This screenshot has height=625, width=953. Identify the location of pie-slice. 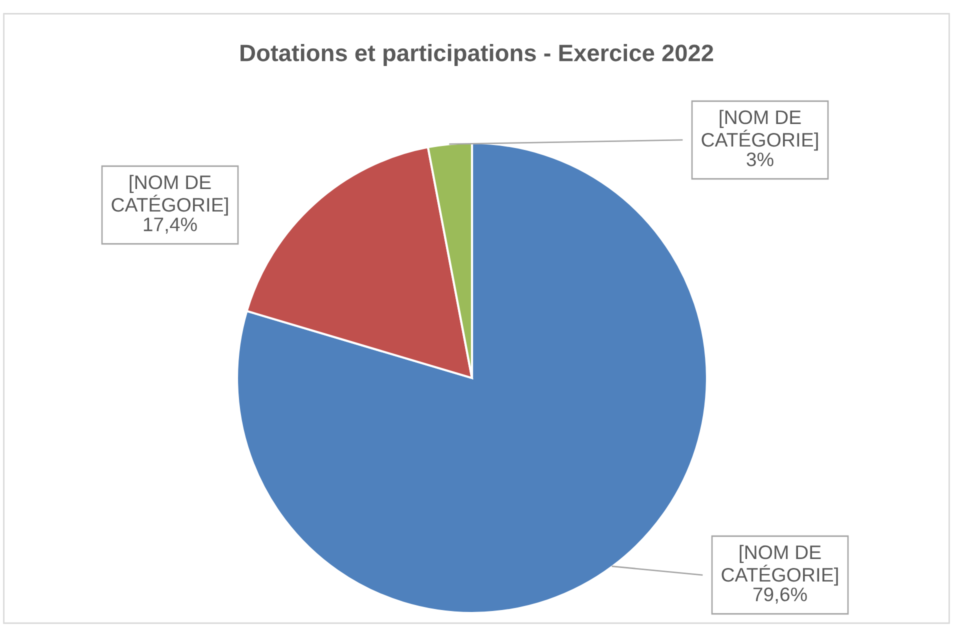
(360, 263).